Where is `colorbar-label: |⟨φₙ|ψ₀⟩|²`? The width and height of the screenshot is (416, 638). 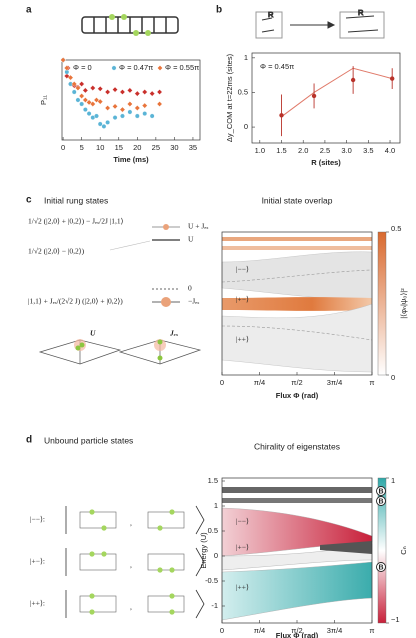 colorbar-label: |⟨φₙ|ψ₀⟩|² is located at coordinates (403, 303).